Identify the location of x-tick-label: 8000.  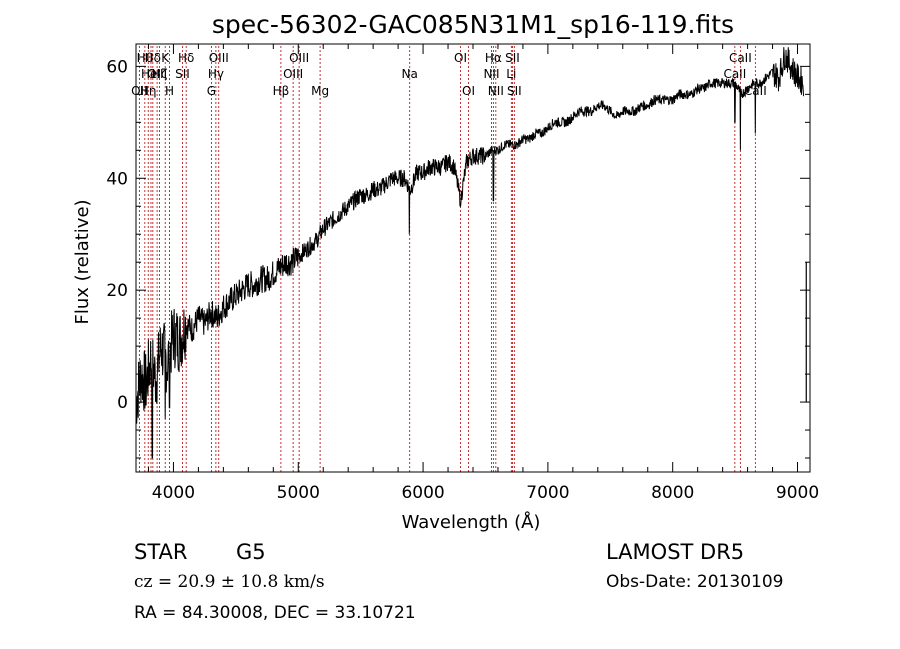
(672, 493).